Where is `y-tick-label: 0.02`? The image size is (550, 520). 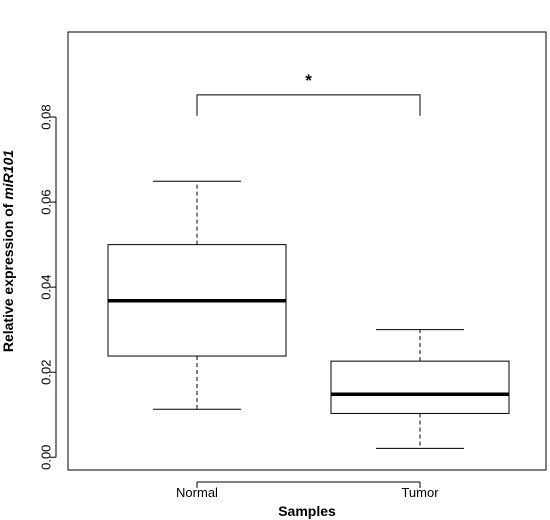 y-tick-label: 0.02 is located at coordinates (46, 372).